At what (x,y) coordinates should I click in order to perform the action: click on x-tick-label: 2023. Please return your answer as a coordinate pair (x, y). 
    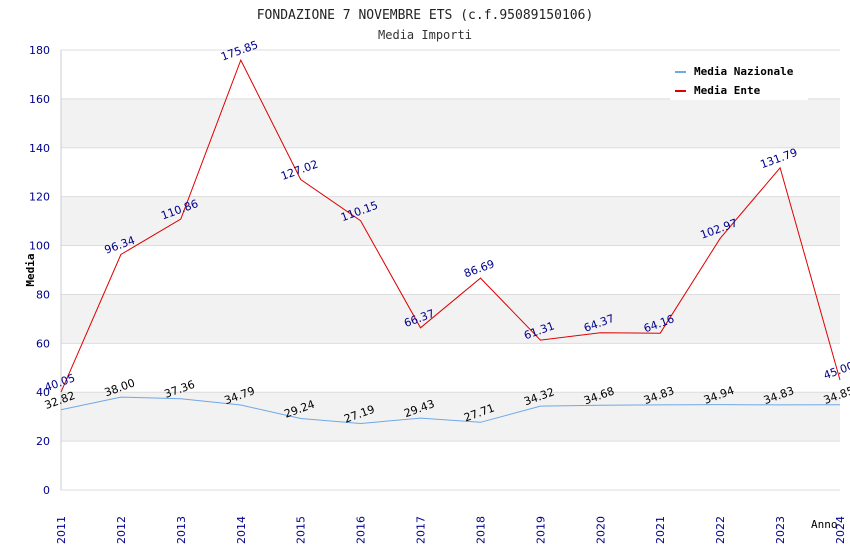
    Looking at the image, I should click on (780, 530).